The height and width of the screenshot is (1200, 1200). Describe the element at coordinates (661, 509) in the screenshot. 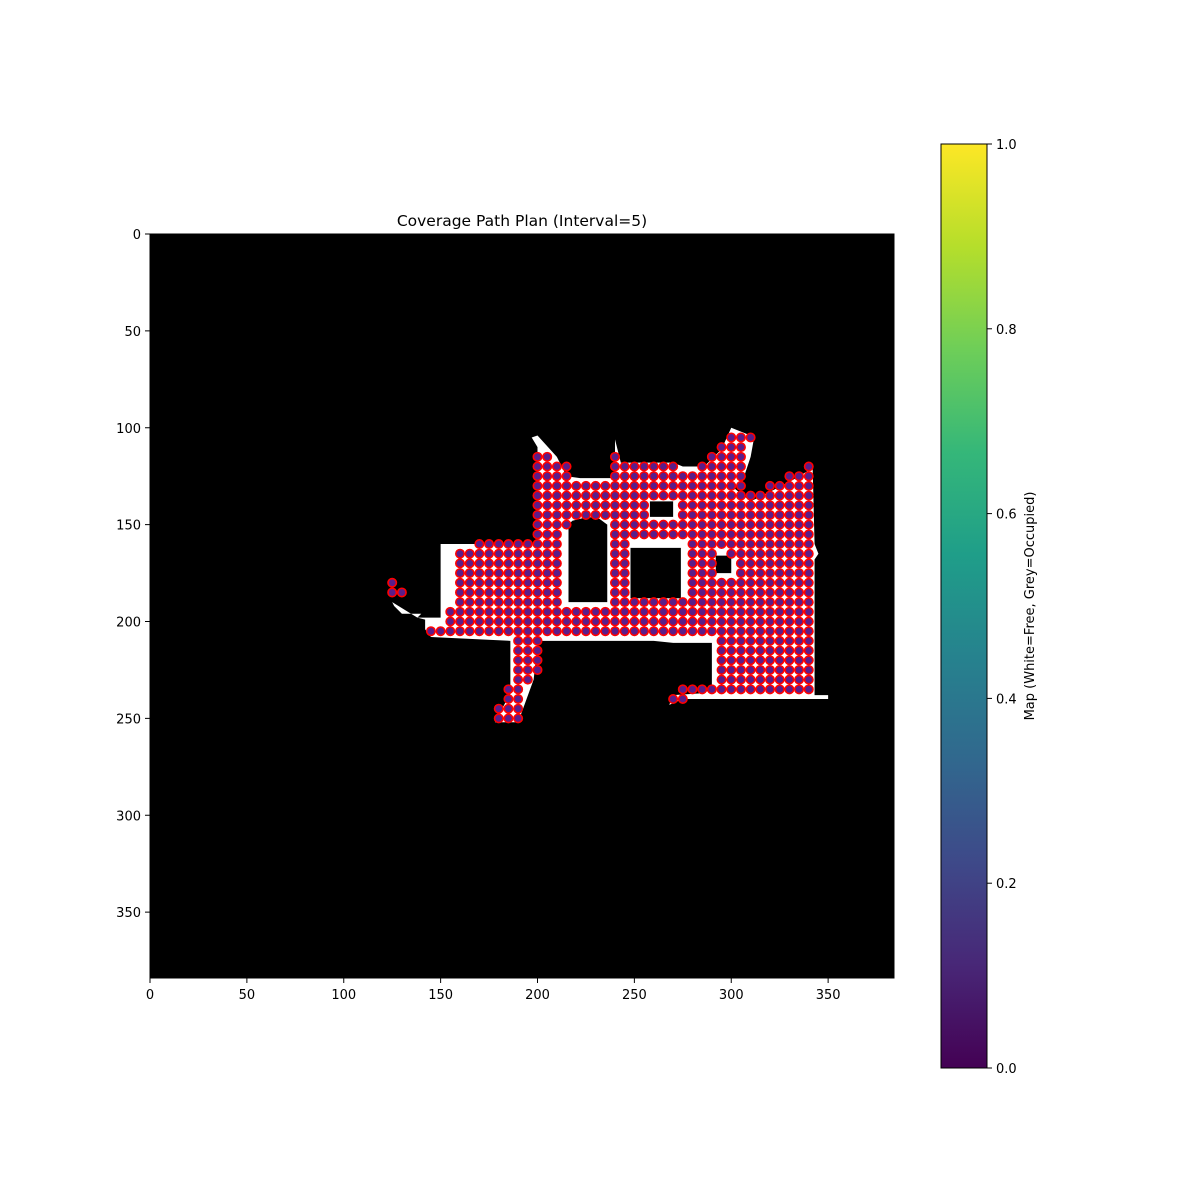

I see `obstacle-region` at that location.